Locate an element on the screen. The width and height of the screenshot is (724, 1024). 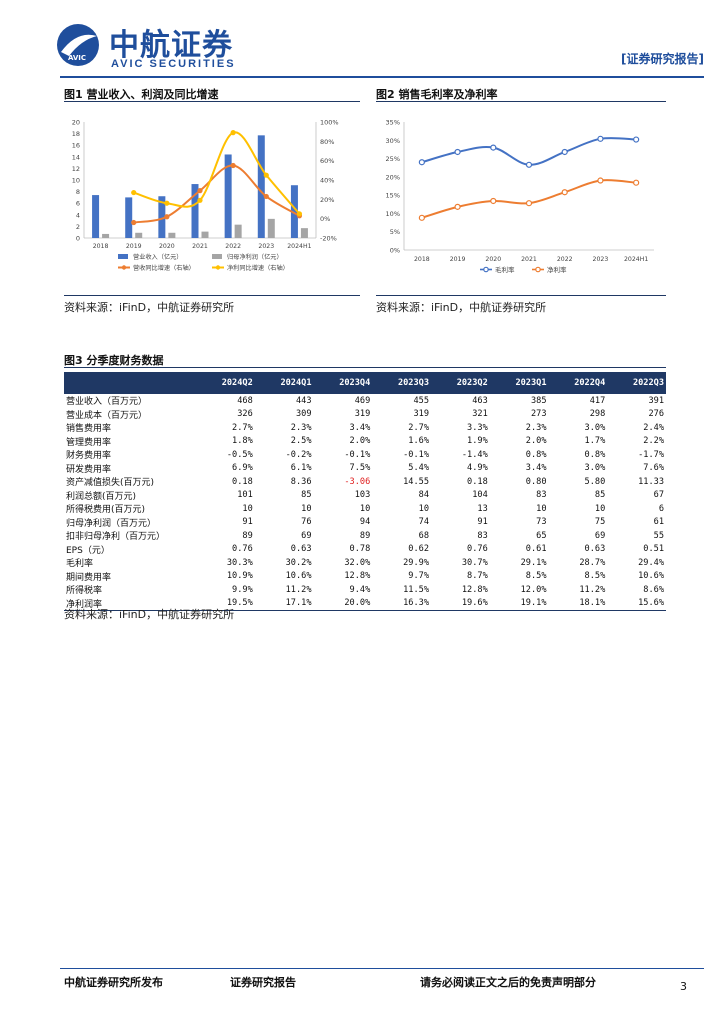
fig1-series-line is located at coordinates (216, 194).